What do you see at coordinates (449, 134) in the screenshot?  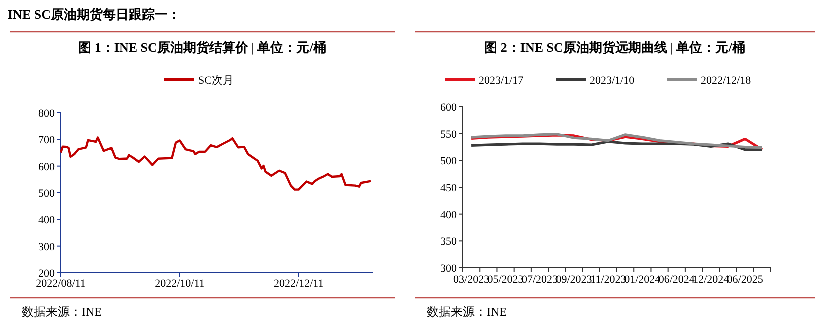 I see `y-tick-label: 550` at bounding box center [449, 134].